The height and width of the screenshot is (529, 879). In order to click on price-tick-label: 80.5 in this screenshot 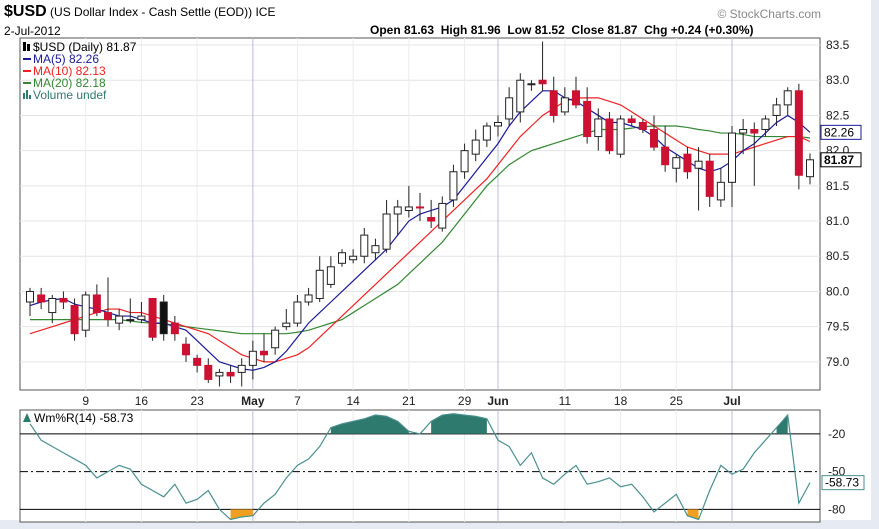, I will do `click(838, 256)`.